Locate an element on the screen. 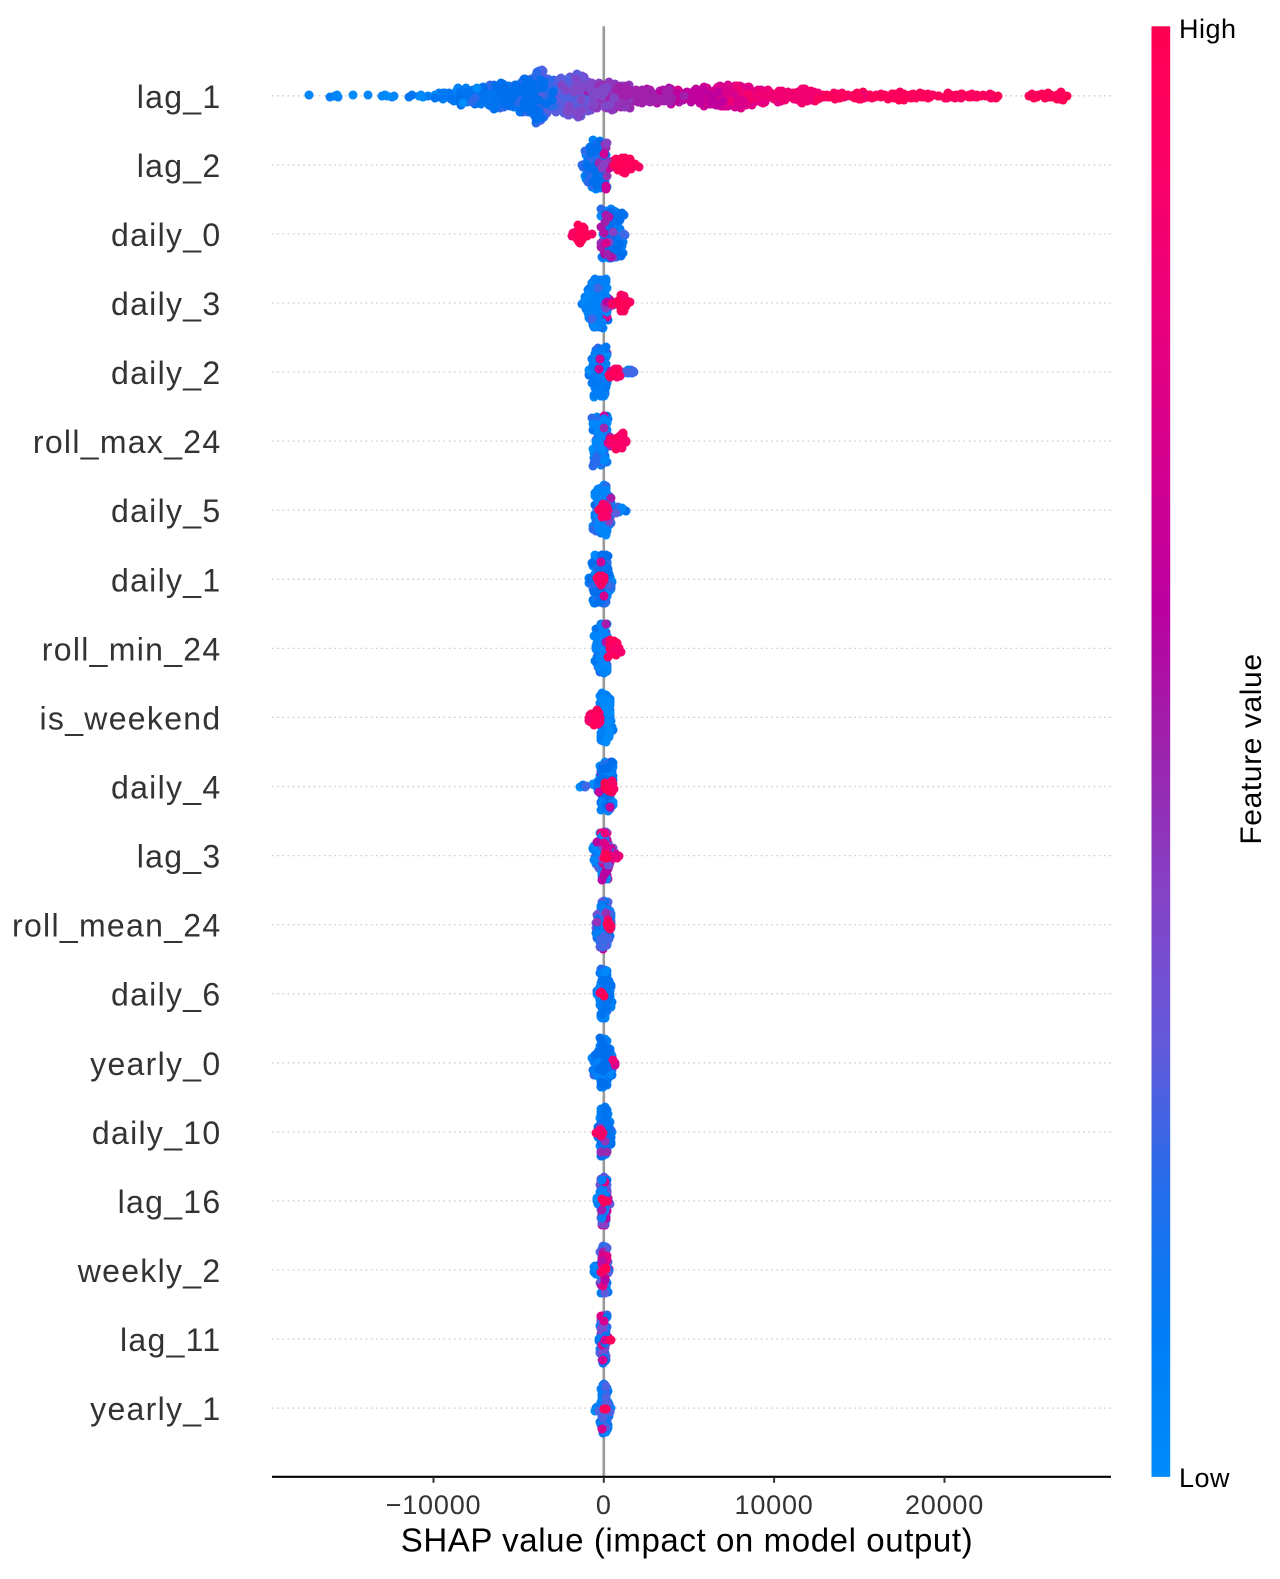 Image resolution: width=1280 pixels, height=1579 pixels. svg-text: lag_2 is located at coordinates (179, 166).